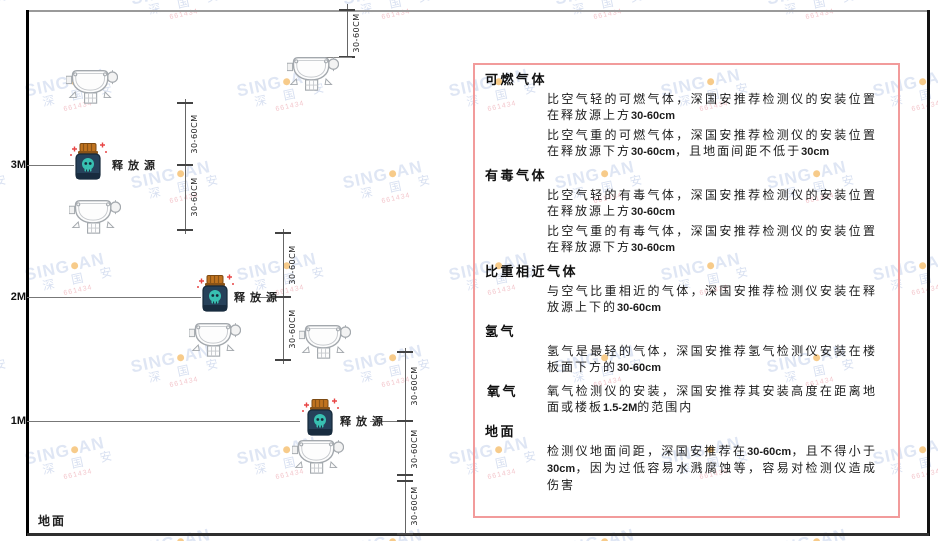 The image size is (938, 541). What do you see at coordinates (501, 331) in the screenshot?
I see `section-heading: 氢气` at bounding box center [501, 331].